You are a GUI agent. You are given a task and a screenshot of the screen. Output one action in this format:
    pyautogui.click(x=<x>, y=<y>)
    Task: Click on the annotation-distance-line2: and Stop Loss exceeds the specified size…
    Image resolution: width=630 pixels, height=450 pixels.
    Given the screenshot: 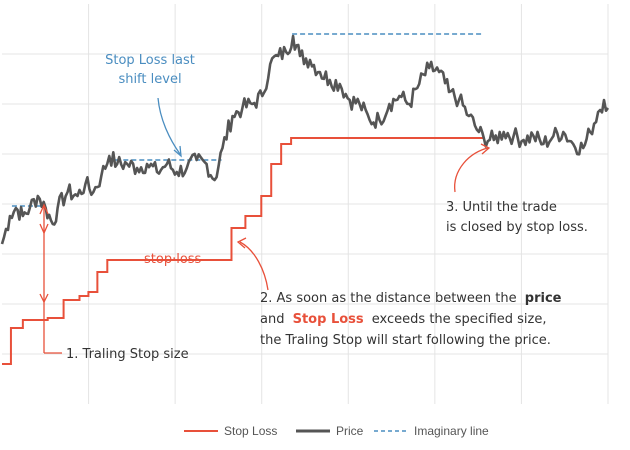 What is the action you would take?
    pyautogui.click(x=403, y=319)
    